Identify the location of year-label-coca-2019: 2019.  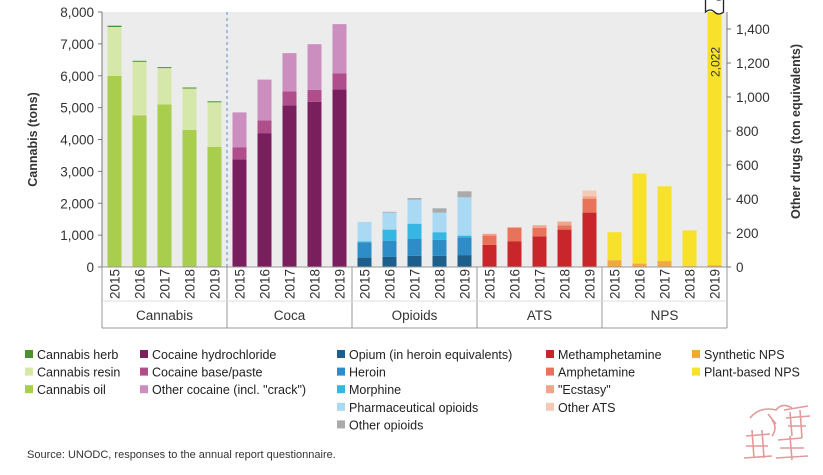
(340, 284).